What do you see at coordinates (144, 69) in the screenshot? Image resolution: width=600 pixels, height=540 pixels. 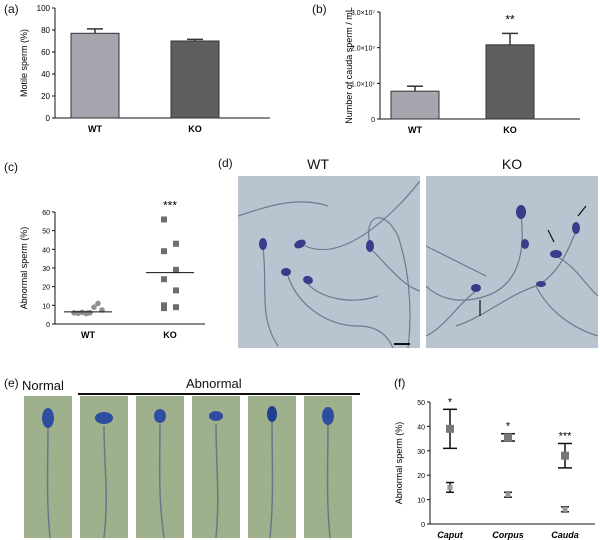 I see `chart-a-motile-sperm: 0 20 40 60 80 100 Motile sperm (%) WT KO` at bounding box center [144, 69].